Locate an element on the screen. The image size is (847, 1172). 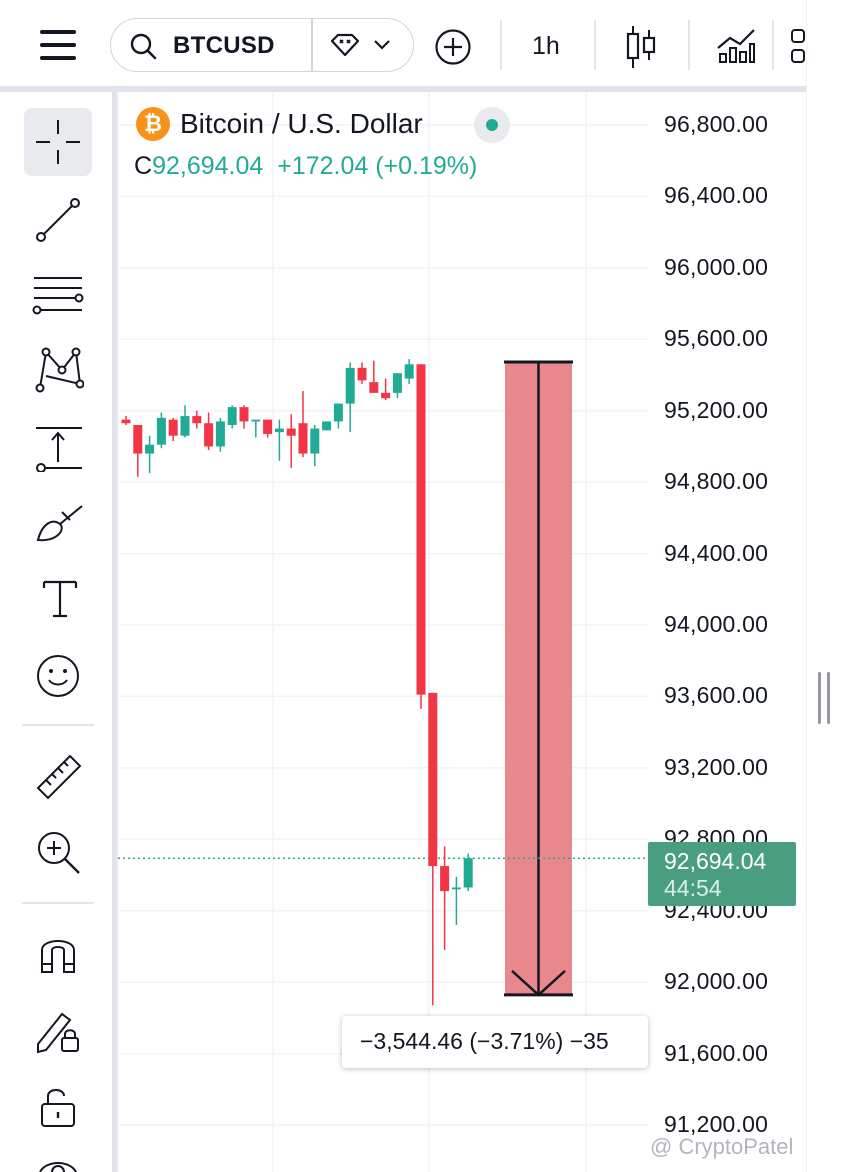
crosshair-icon is located at coordinates (58, 142).